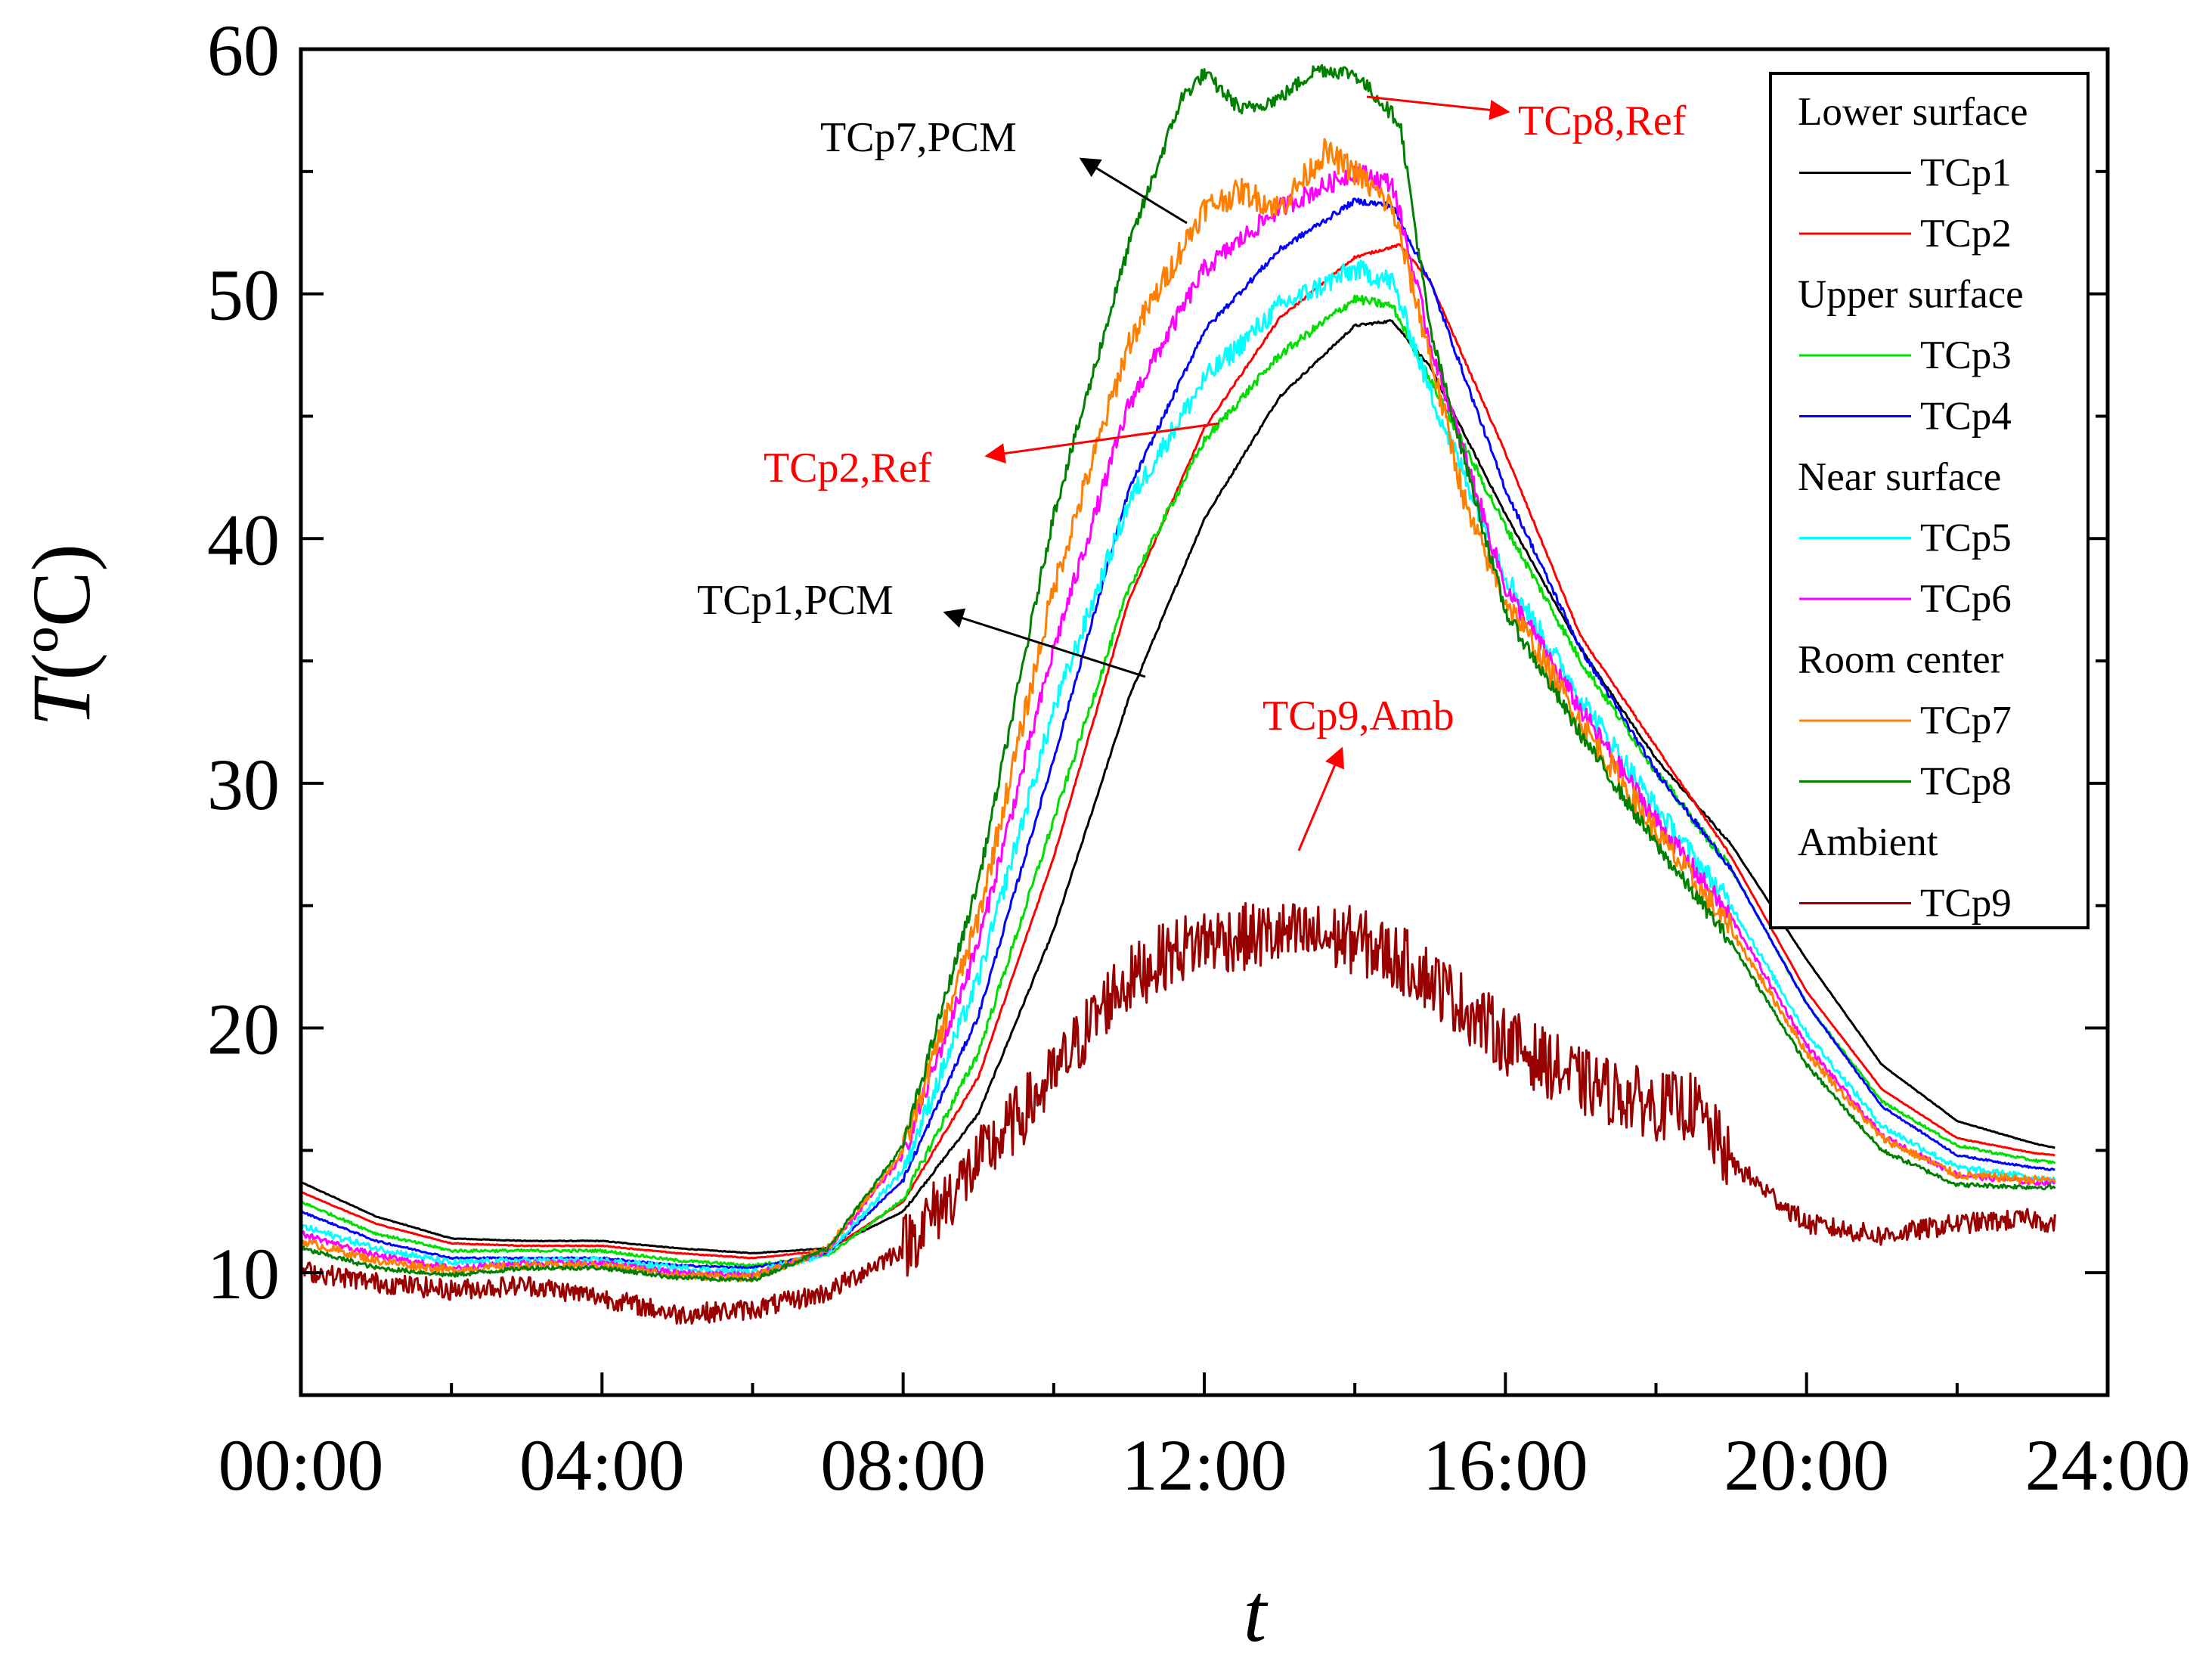 Image resolution: width=2212 pixels, height=1659 pixels. Describe the element at coordinates (795, 600) in the screenshot. I see `annotation-tcp1: TCp1,PCM` at that location.